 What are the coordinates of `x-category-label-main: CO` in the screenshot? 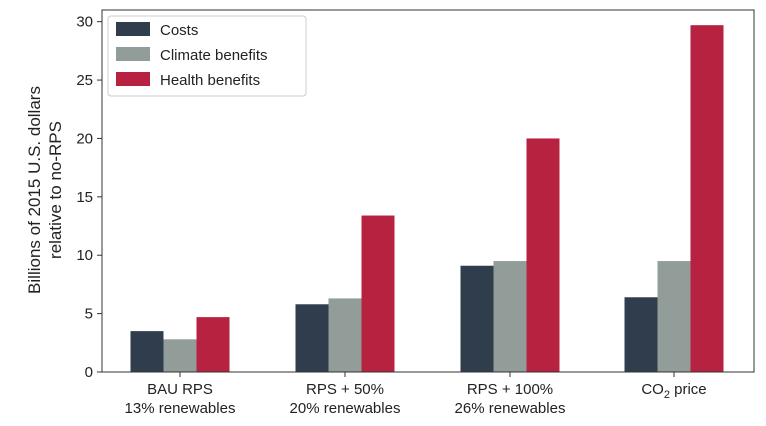 It's located at (652, 389).